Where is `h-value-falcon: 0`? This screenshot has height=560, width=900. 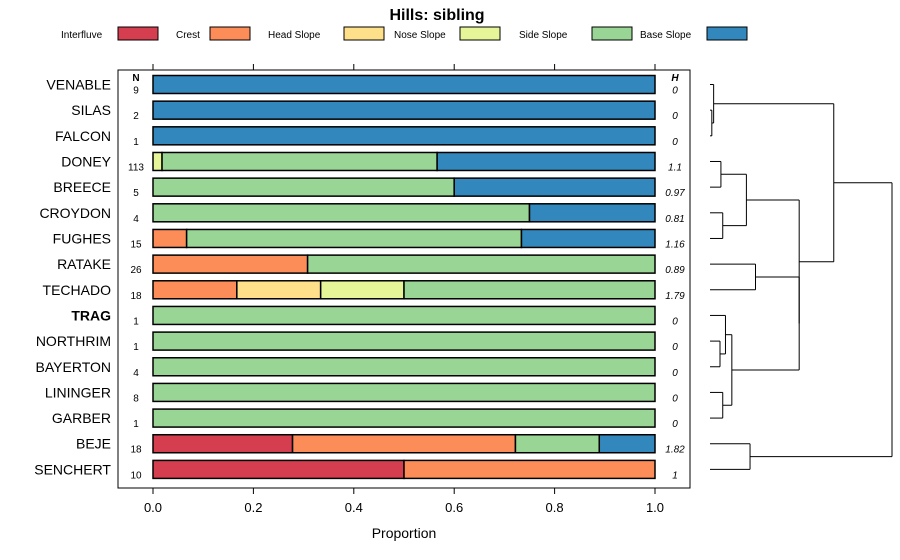
h-value-falcon: 0 is located at coordinates (675, 142).